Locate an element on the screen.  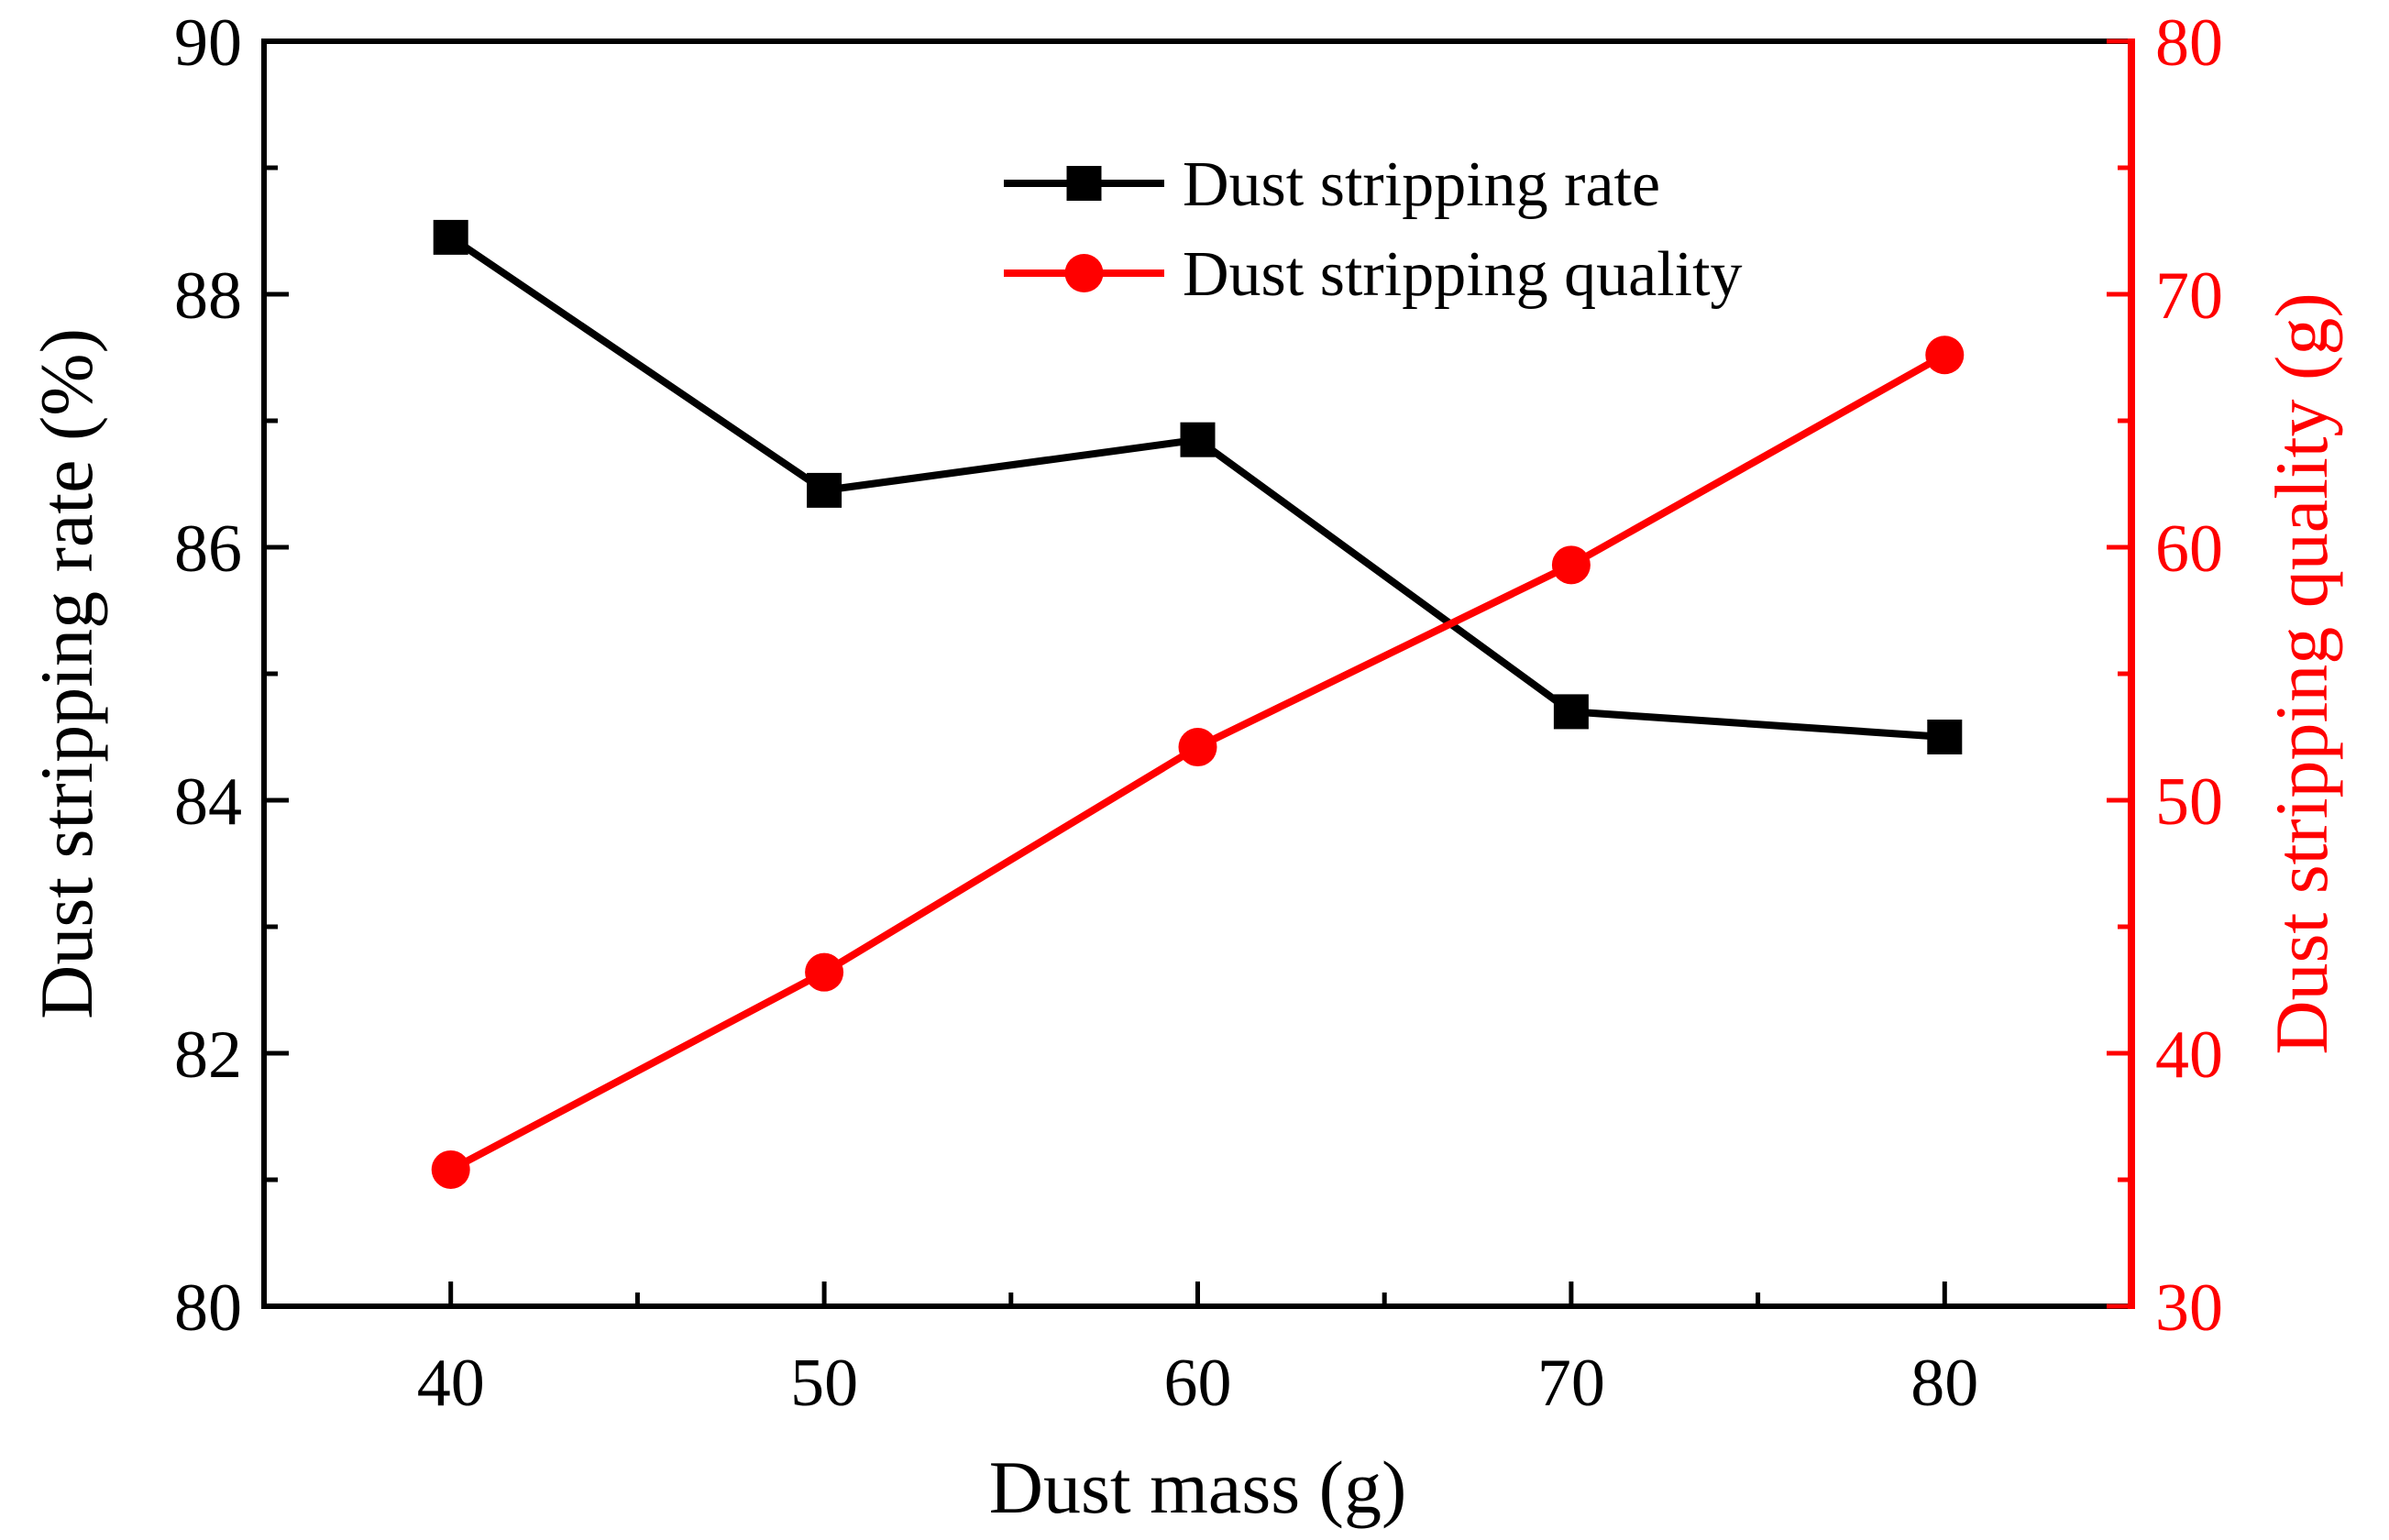
y-tick-label-left: 90 is located at coordinates (208, 43).